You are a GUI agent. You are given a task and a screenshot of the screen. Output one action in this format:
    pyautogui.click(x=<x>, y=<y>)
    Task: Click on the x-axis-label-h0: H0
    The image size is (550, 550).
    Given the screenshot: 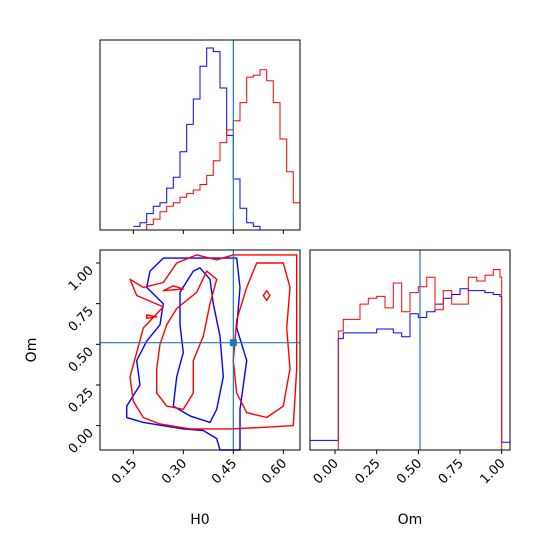 What is the action you would take?
    pyautogui.click(x=199, y=520)
    